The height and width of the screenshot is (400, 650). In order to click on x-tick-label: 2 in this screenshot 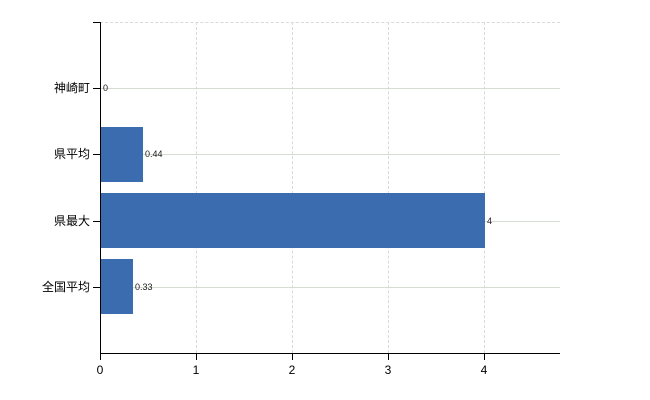, I will do `click(292, 370)`.